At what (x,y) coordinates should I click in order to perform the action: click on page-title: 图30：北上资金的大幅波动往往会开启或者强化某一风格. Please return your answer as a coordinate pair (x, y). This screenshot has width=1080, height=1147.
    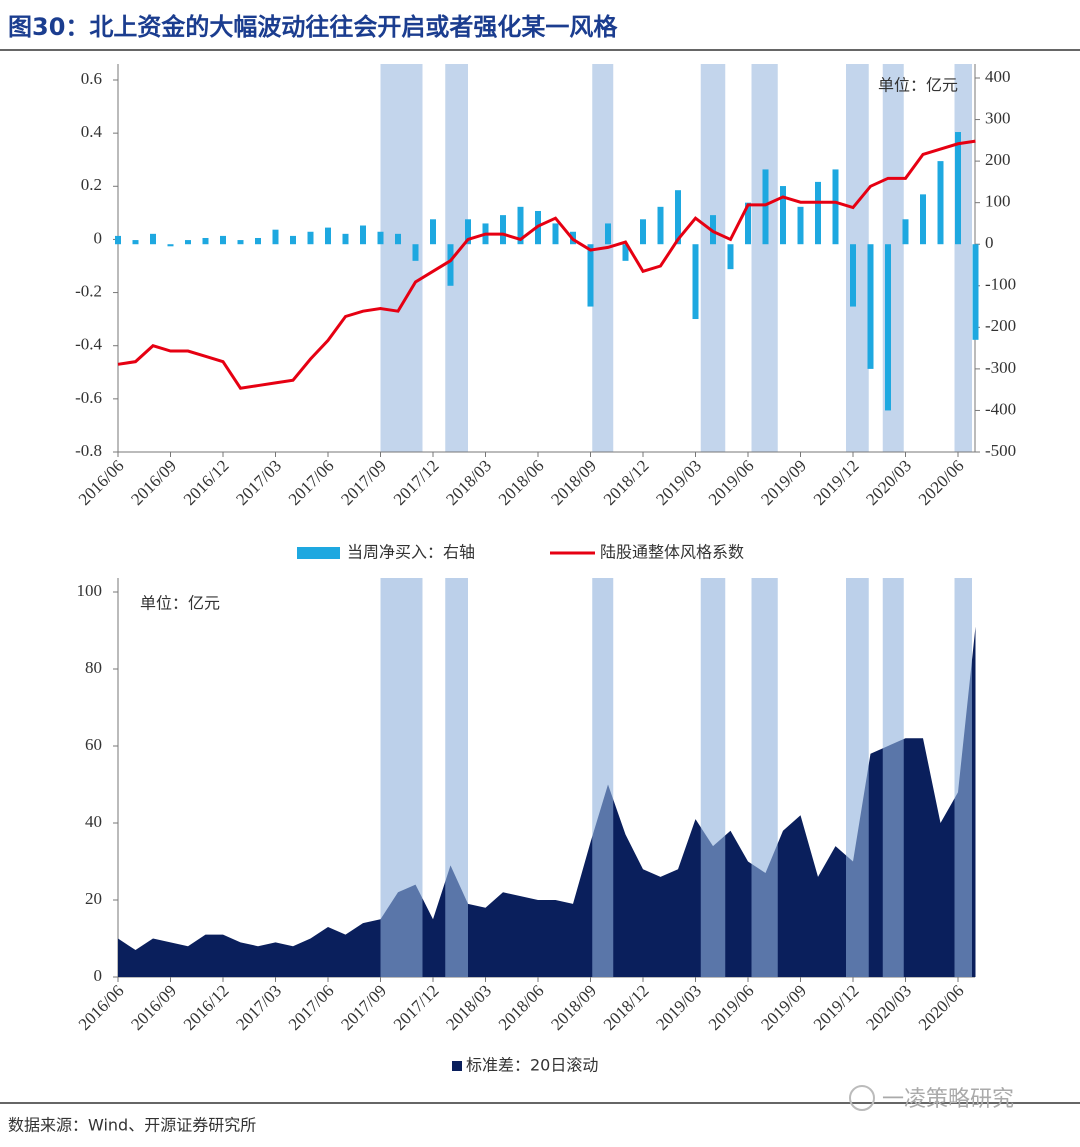
    Looking at the image, I should click on (313, 27).